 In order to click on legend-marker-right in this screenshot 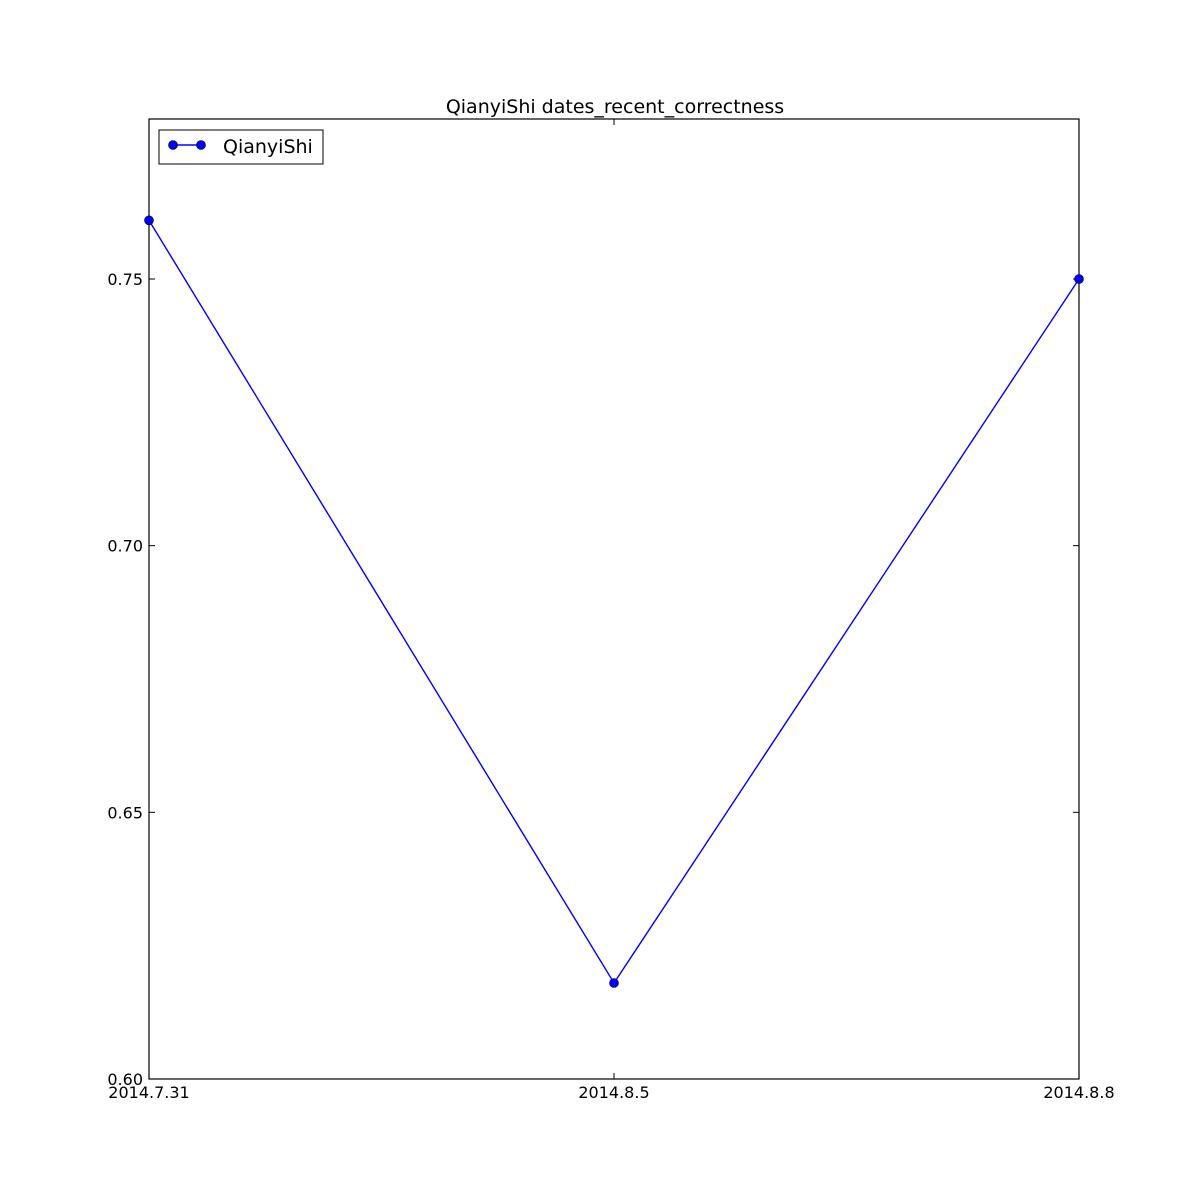, I will do `click(201, 145)`.